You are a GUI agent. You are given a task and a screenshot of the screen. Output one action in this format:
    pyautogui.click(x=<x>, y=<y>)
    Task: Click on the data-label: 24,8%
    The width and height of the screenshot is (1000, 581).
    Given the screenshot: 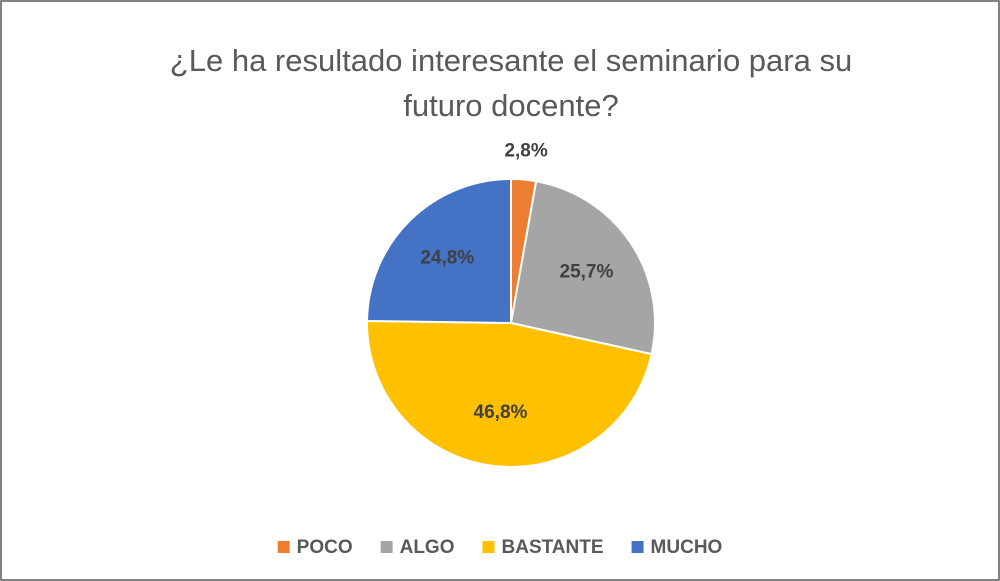 What is the action you would take?
    pyautogui.click(x=447, y=257)
    